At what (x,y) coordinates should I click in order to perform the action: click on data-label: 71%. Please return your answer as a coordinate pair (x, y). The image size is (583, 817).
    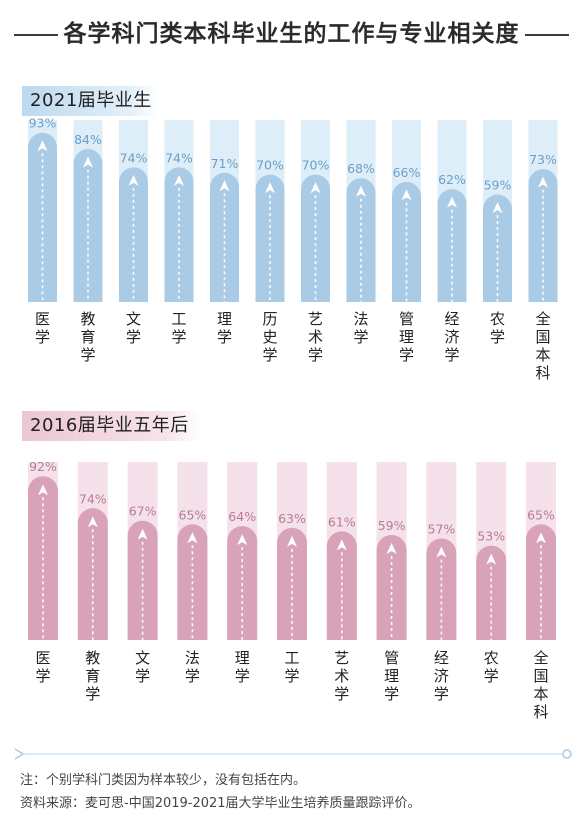
    Looking at the image, I should click on (225, 163).